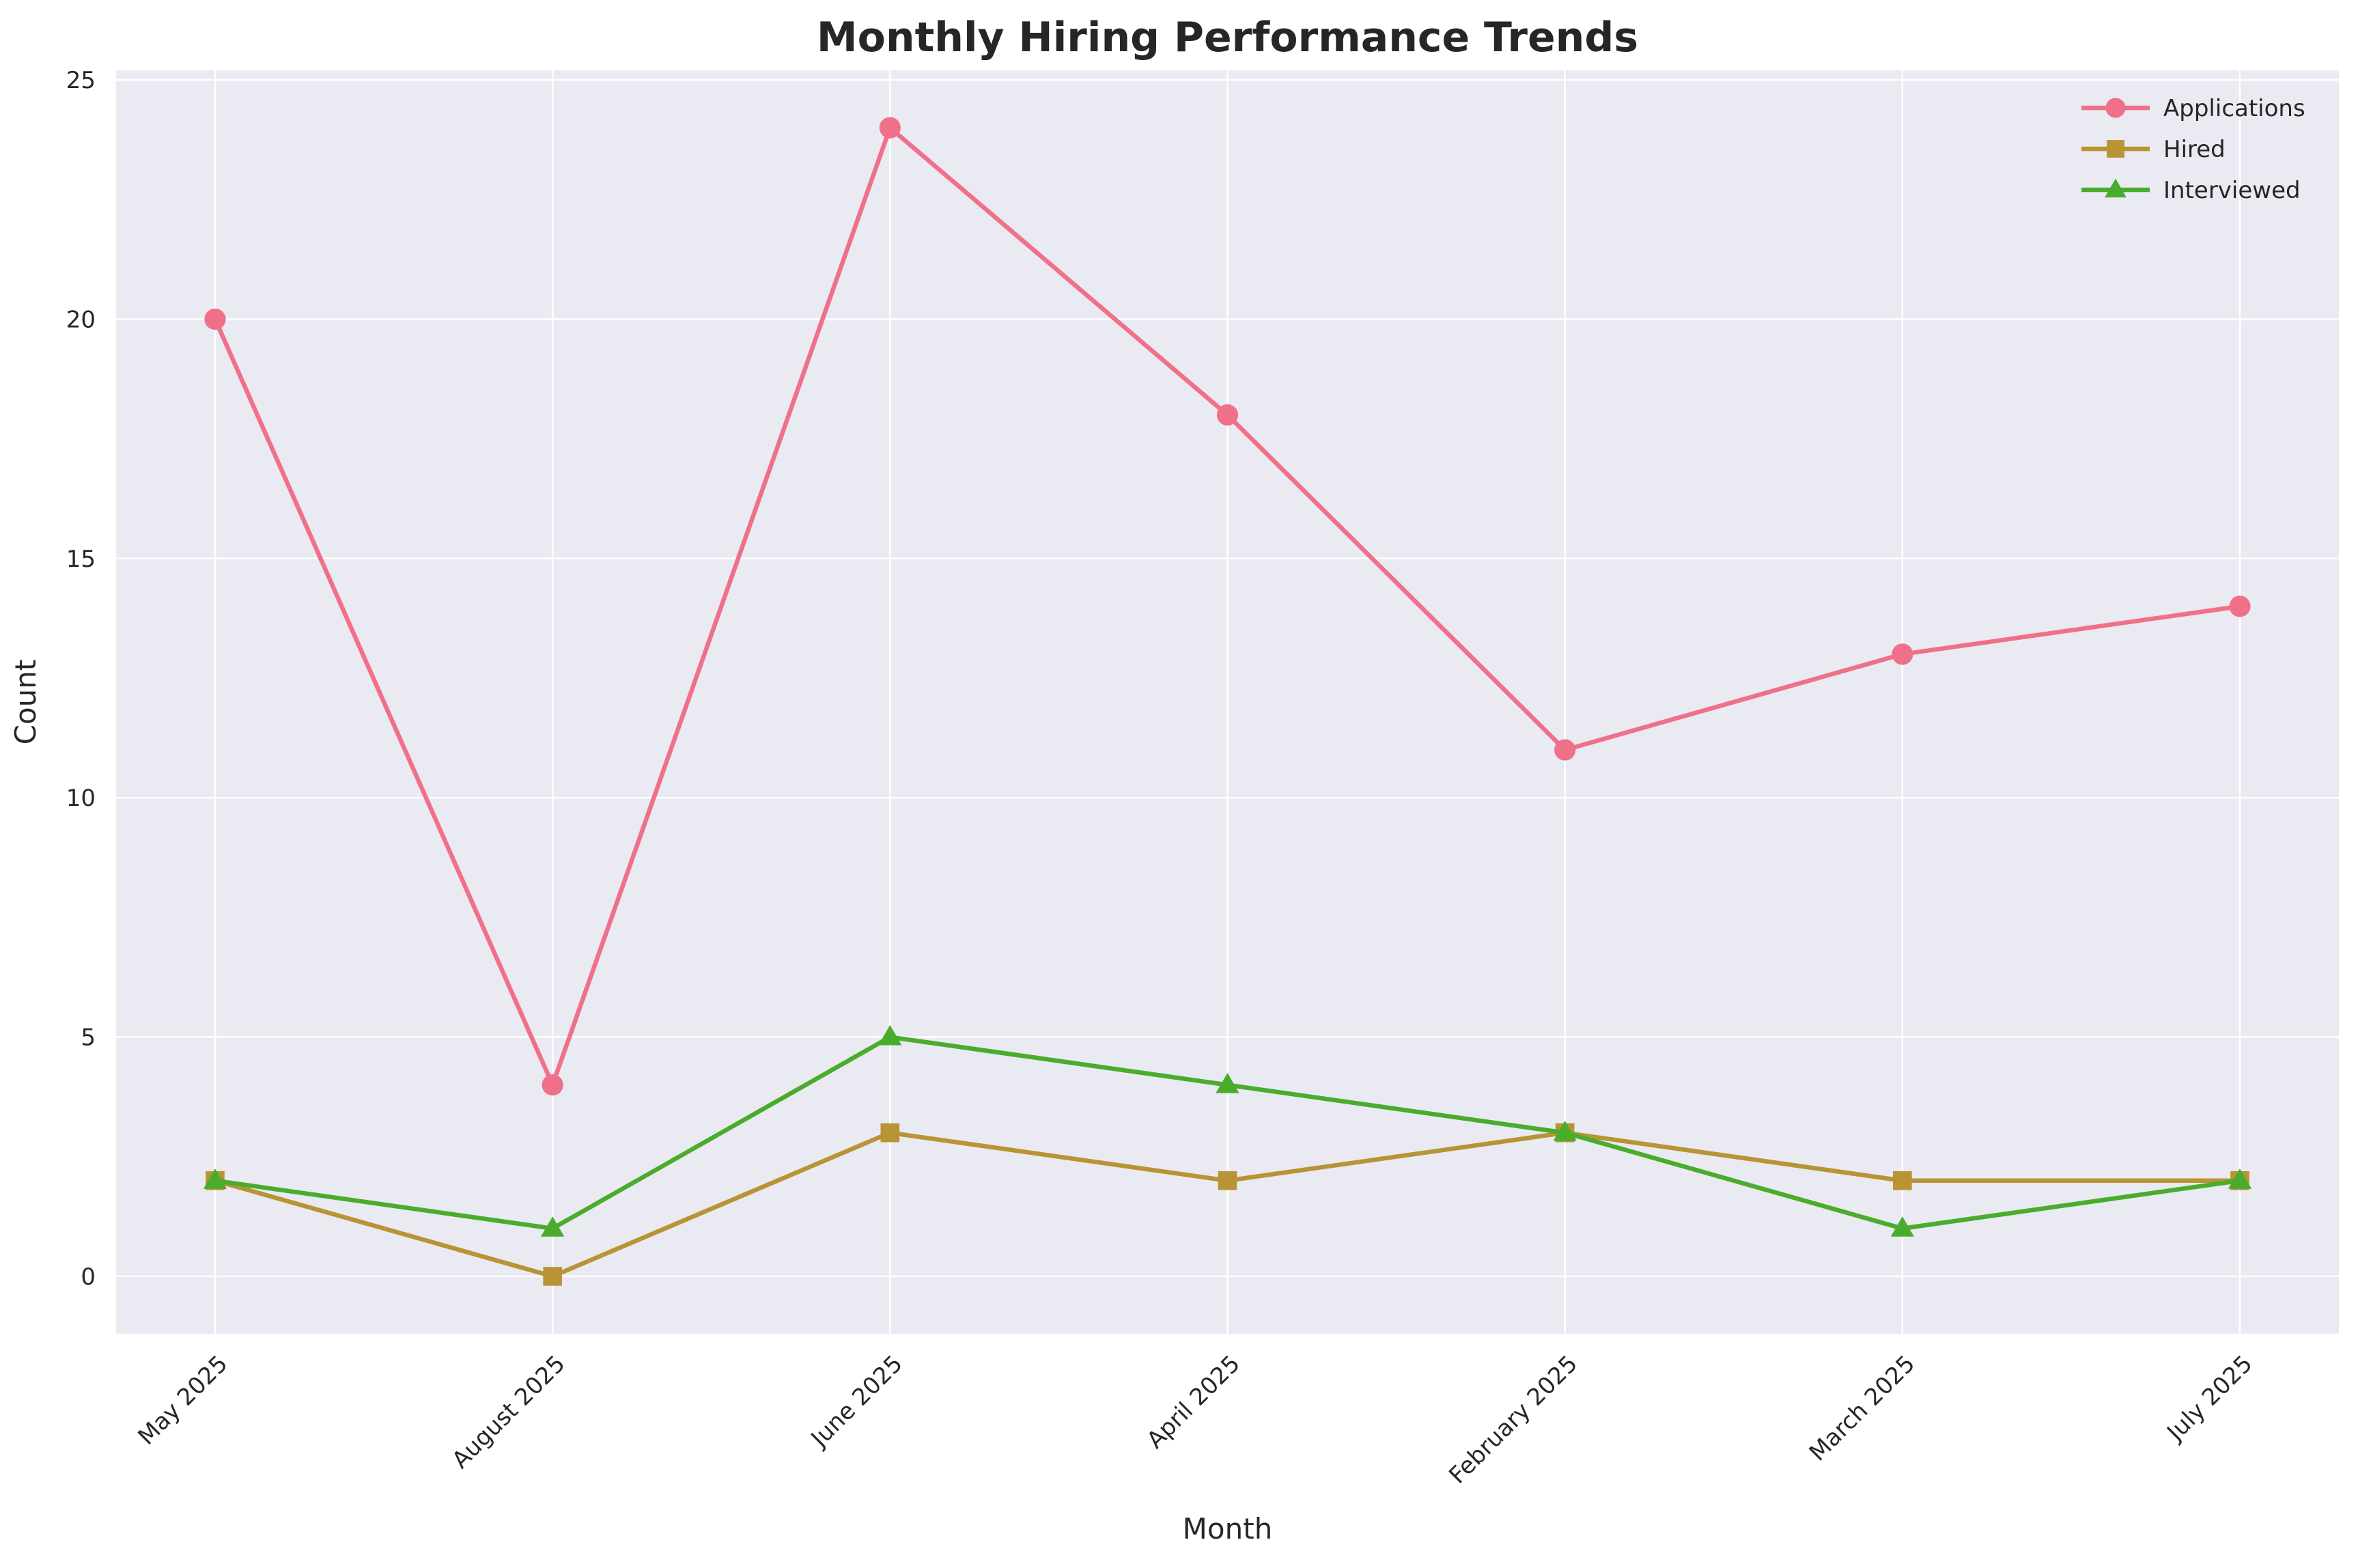 This screenshot has height=1568, width=2358. Describe the element at coordinates (2153, 149) in the screenshot. I see `legend-item-hired: Hired` at that location.